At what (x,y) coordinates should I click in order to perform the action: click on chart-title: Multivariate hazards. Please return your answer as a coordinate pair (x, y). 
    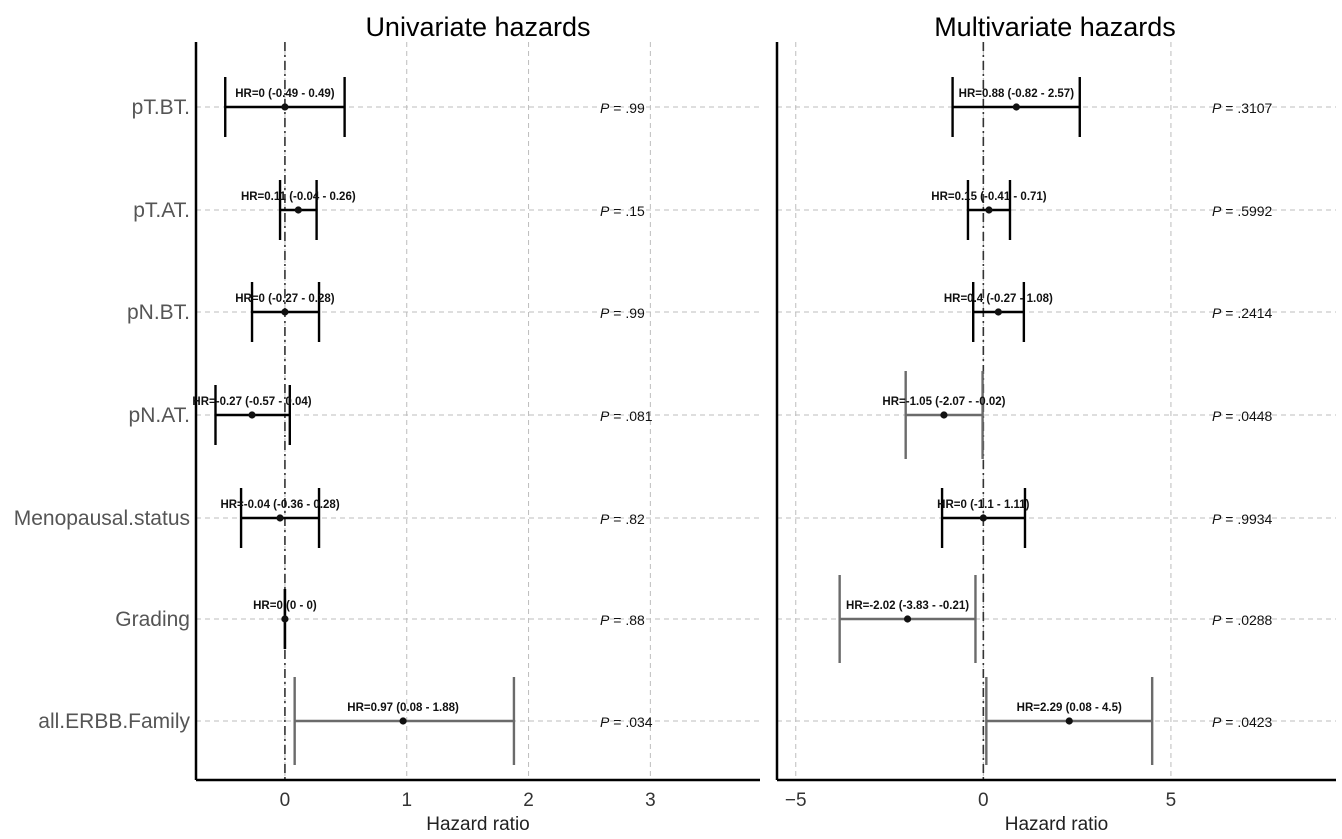
    Looking at the image, I should click on (1055, 27).